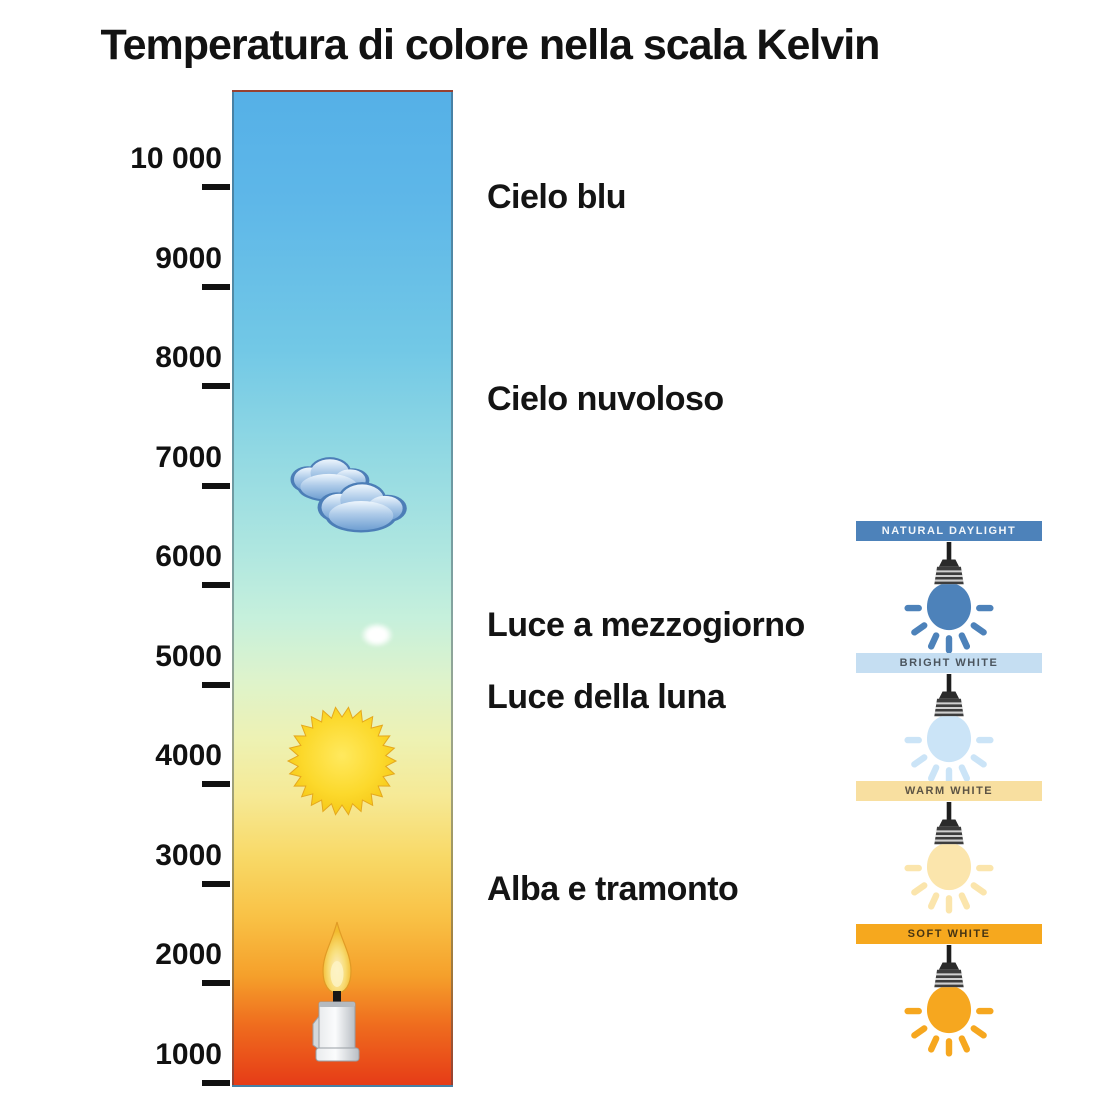 The image size is (1100, 1100). I want to click on bulb-card: BRIGHT WHITE, so click(949, 719).